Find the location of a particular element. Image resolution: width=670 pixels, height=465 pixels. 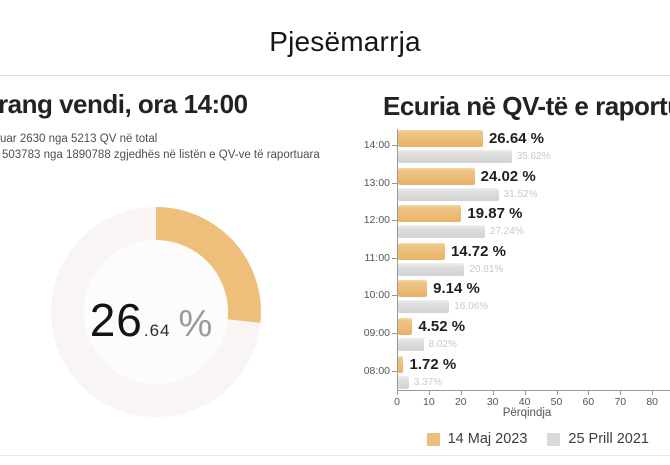

turnout-donut-chart: 26 .64 % is located at coordinates (156, 312).